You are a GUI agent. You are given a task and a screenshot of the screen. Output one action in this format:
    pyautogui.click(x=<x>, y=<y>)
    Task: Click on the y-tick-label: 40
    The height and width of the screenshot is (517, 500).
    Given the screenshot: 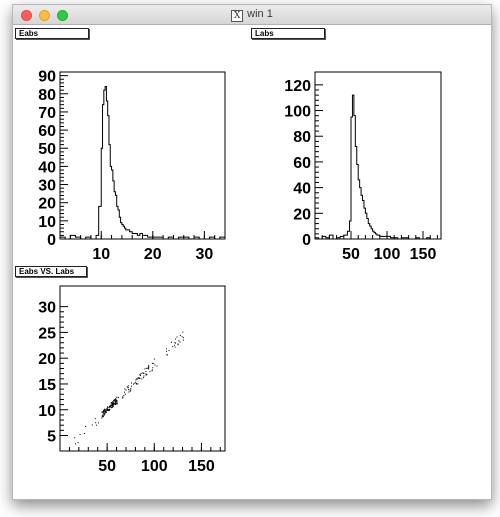 What is the action you would take?
    pyautogui.click(x=47, y=167)
    